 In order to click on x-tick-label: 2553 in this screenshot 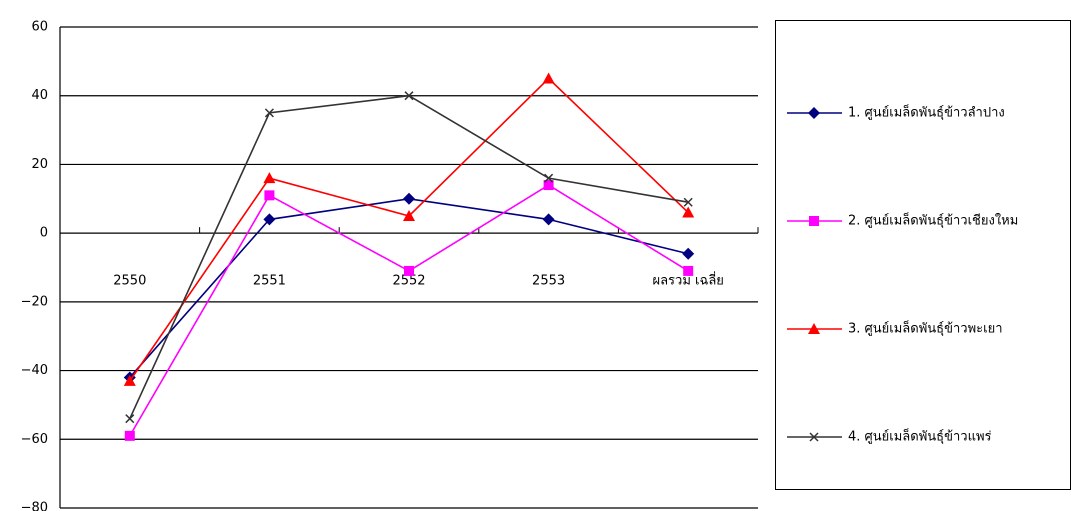, I will do `click(548, 281)`.